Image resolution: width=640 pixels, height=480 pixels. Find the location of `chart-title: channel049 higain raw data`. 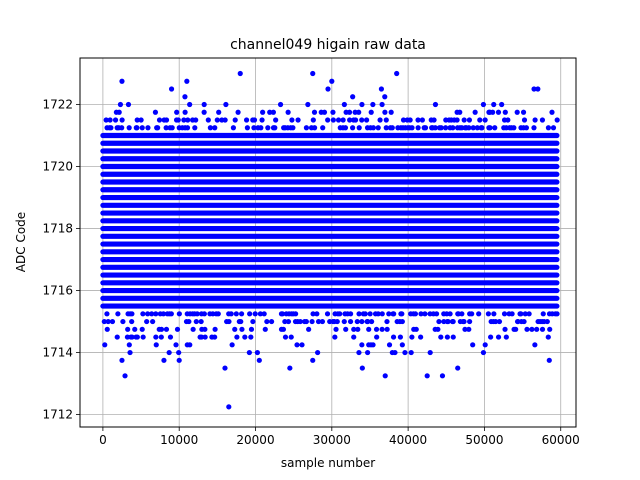

chart-title: channel049 higain raw data is located at coordinates (328, 45).